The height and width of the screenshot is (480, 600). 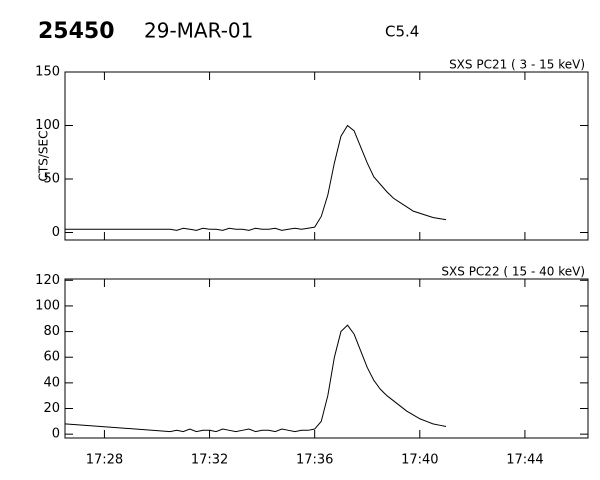 I want to click on y-tick-label: 40, so click(x=51, y=382).